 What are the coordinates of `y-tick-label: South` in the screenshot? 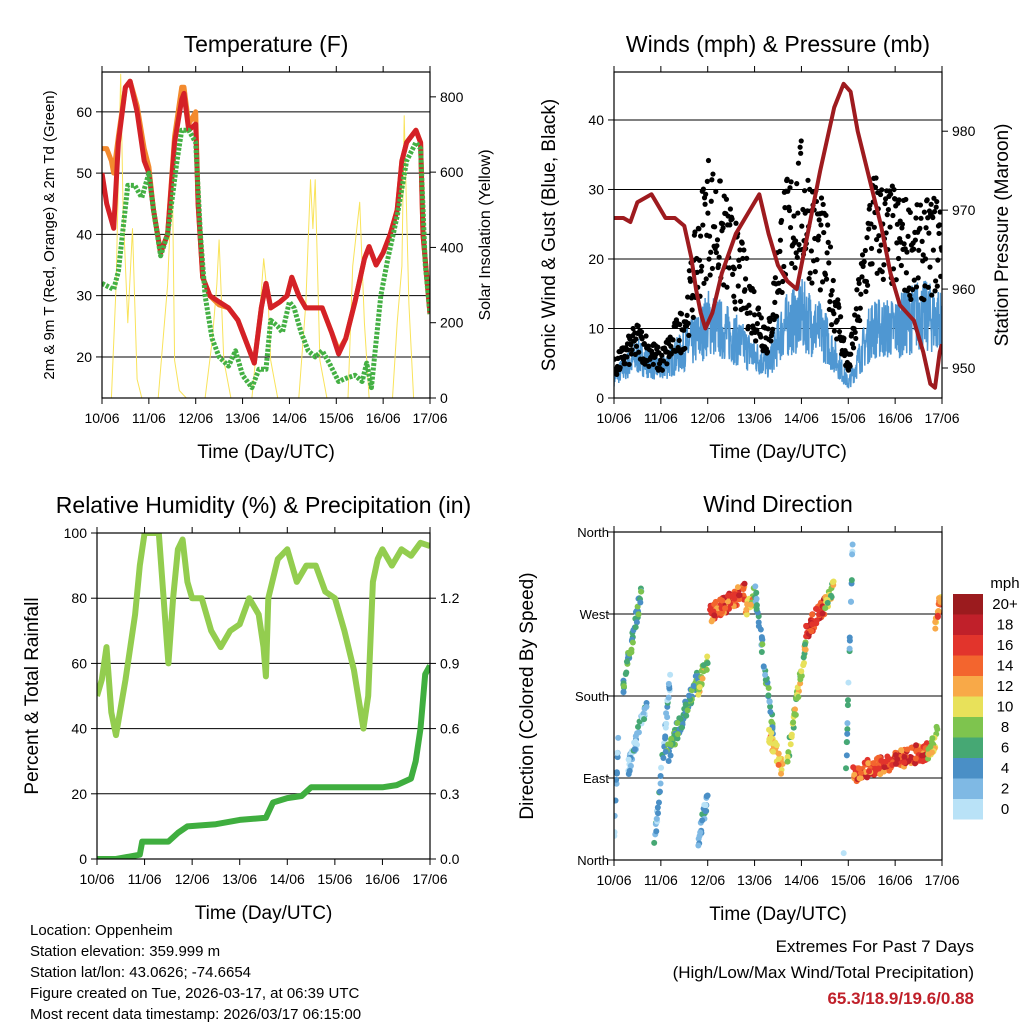 It's located at (592, 696).